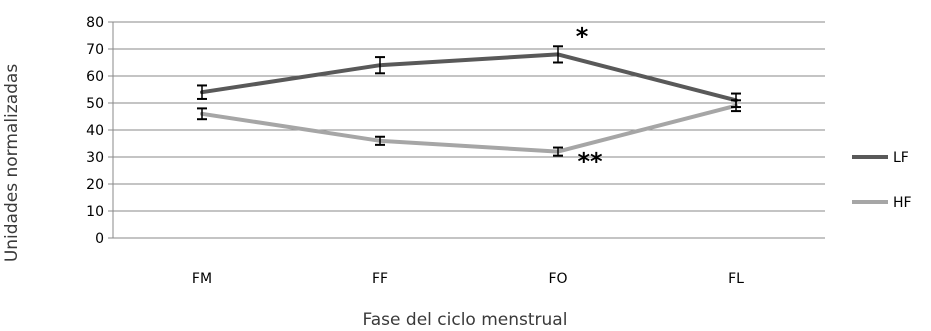 Image resolution: width=931 pixels, height=331 pixels. I want to click on y-tick-label: 80, so click(95, 23).